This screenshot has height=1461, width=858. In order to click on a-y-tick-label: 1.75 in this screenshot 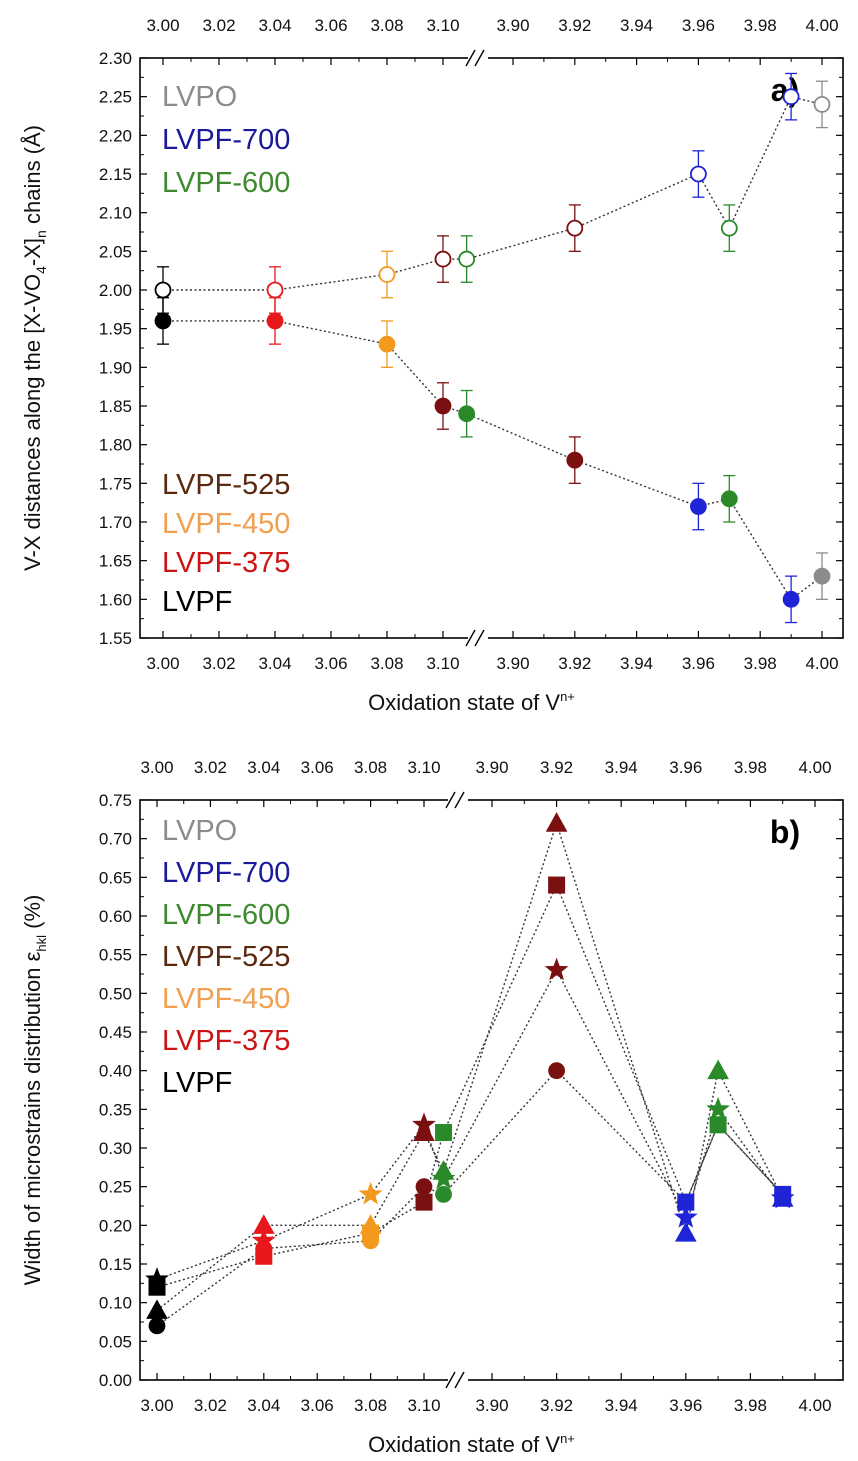, I will do `click(115, 483)`.